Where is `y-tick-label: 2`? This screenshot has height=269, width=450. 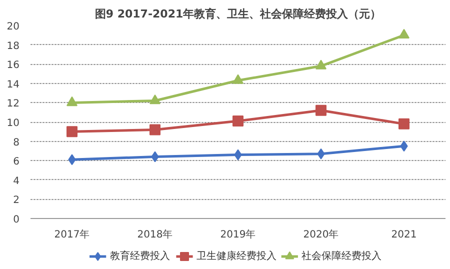
y-tick-label: 2 is located at coordinates (16, 200).